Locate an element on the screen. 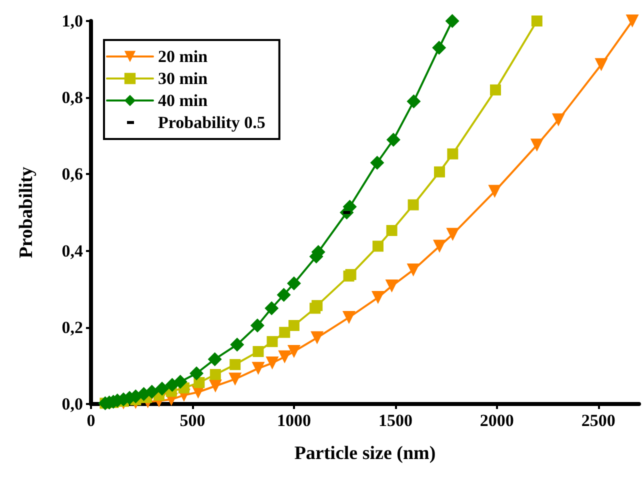 The height and width of the screenshot is (484, 642). y-tick-label: 0,4 is located at coordinates (73, 250).